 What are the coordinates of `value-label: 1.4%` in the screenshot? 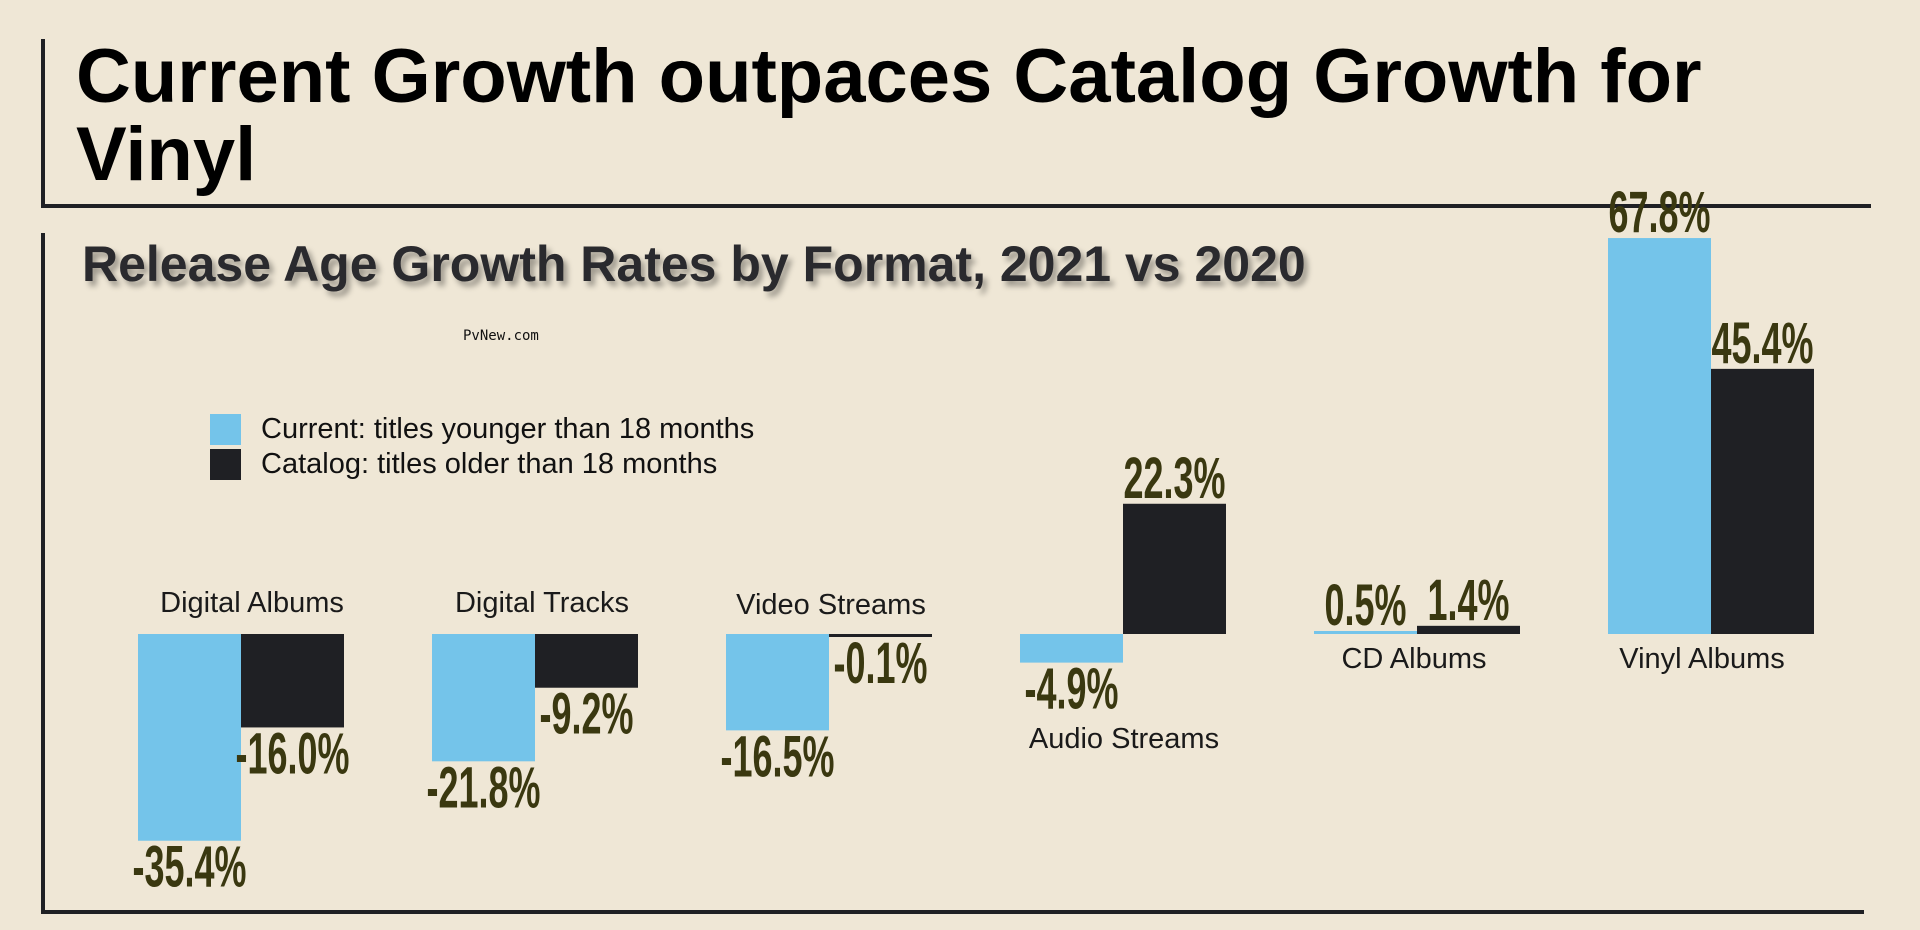 It's located at (1469, 600).